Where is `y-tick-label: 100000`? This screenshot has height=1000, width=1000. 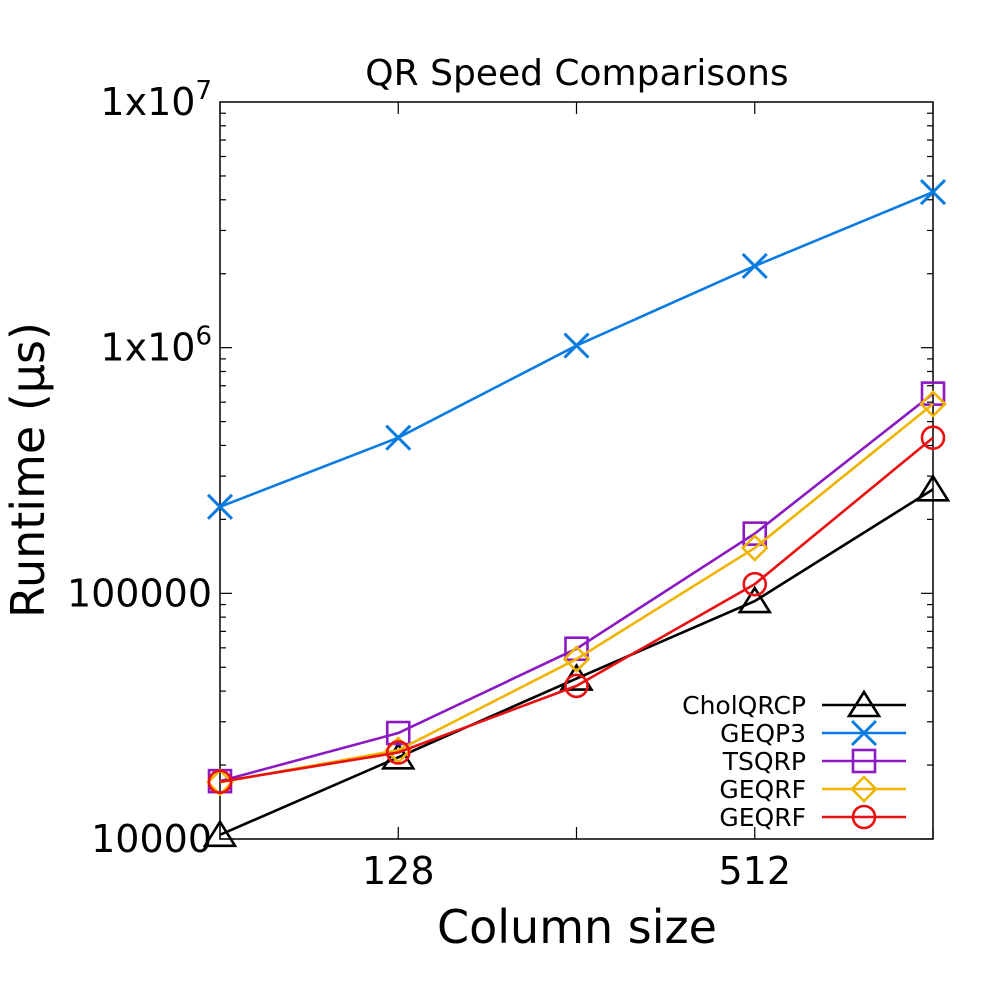
y-tick-label: 100000 is located at coordinates (139, 593).